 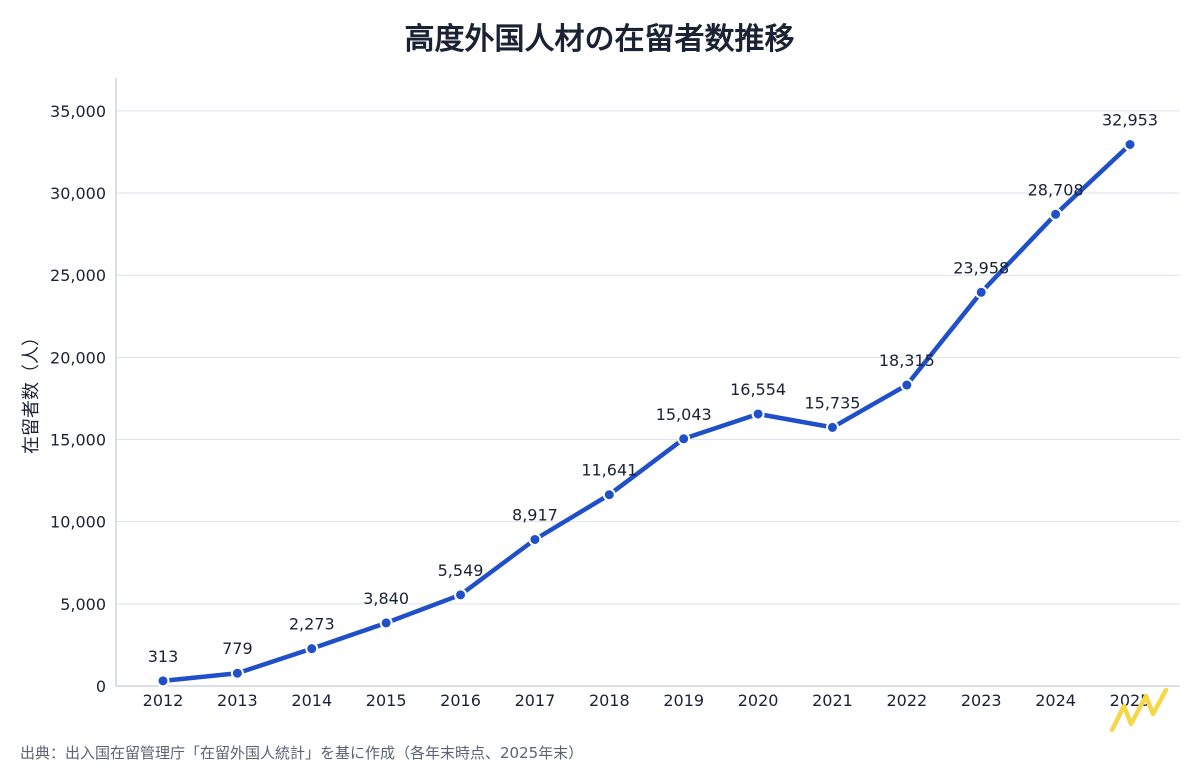 What do you see at coordinates (83, 604) in the screenshot?
I see `y-tick-label: 5,000` at bounding box center [83, 604].